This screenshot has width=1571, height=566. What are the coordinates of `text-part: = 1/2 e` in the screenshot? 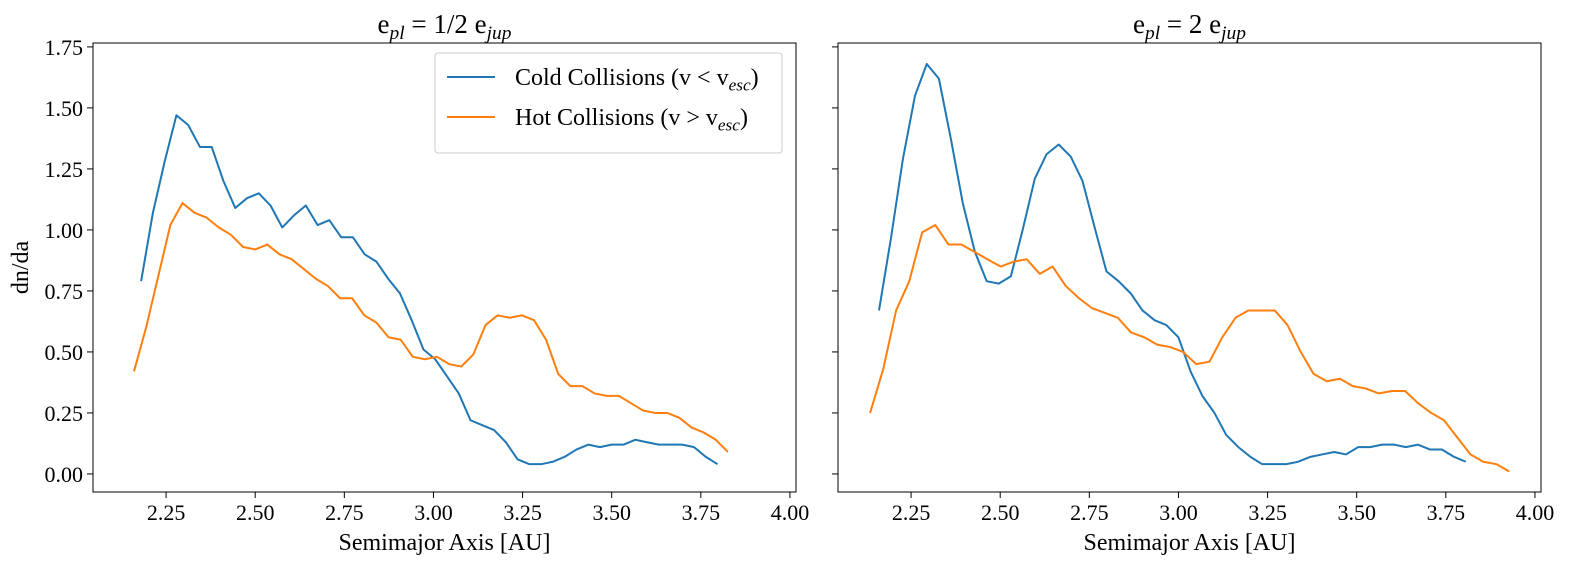 It's located at (446, 24).